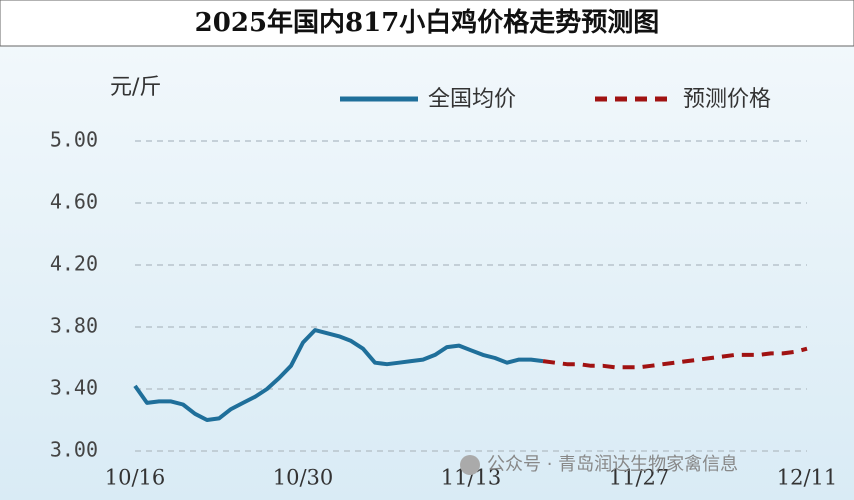 The width and height of the screenshot is (854, 500). What do you see at coordinates (303, 478) in the screenshot?
I see `x-tick-label: 10/30` at bounding box center [303, 478].